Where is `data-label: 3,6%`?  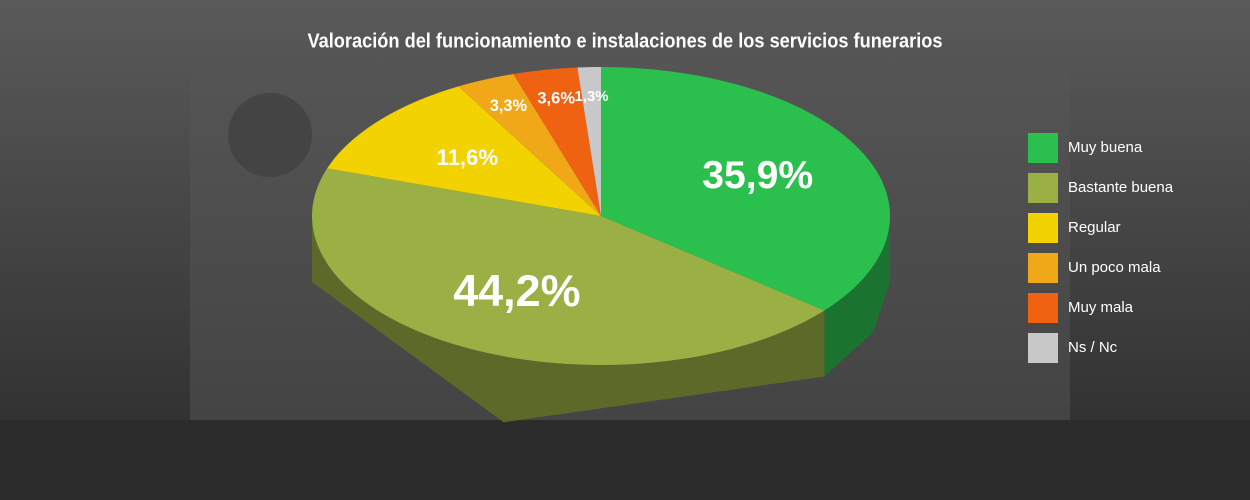 data-label: 3,6% is located at coordinates (556, 97).